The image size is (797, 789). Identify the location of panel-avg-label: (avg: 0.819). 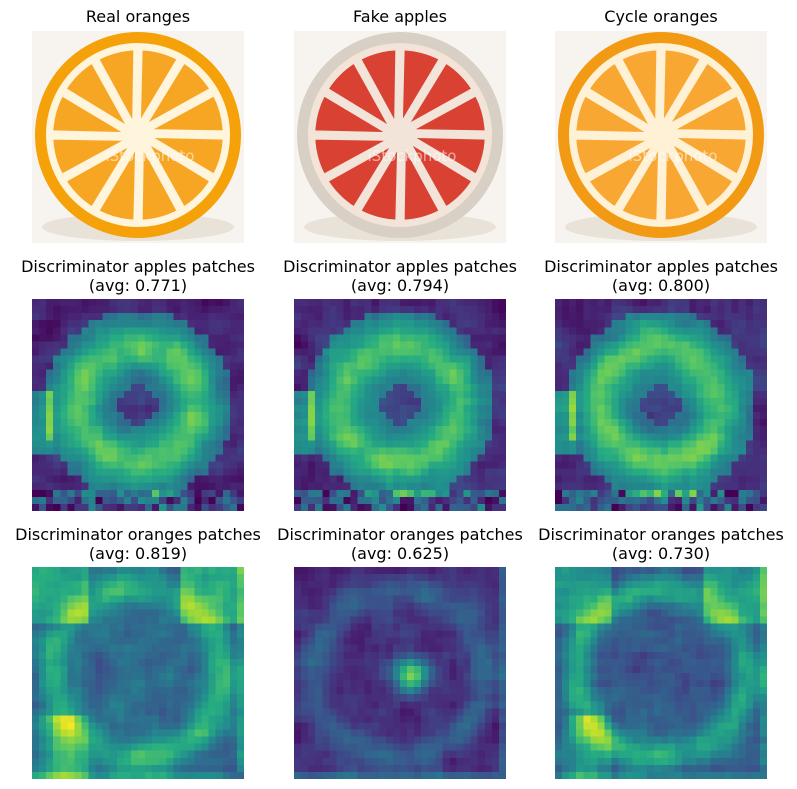
(138, 553).